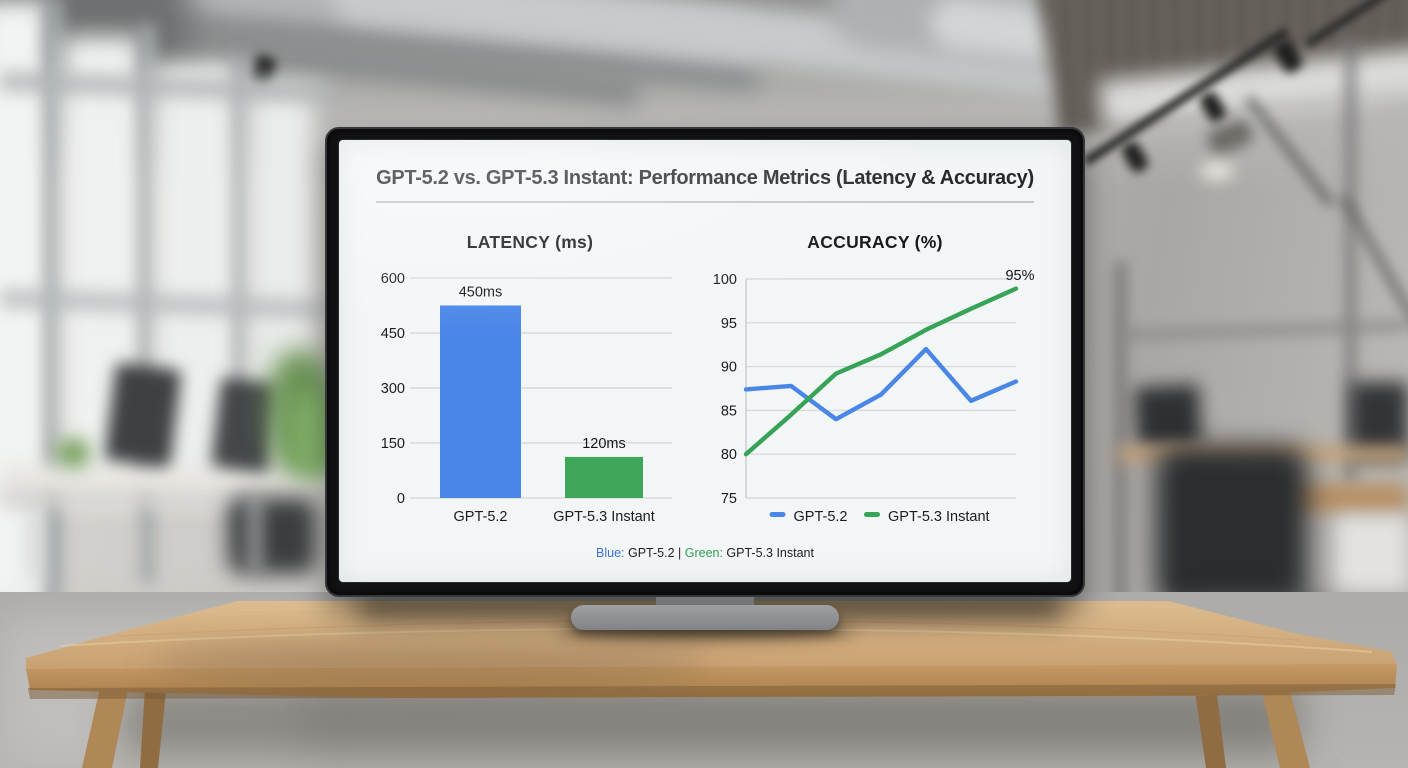  What do you see at coordinates (393, 334) in the screenshot?
I see `y-tick-label: 450` at bounding box center [393, 334].